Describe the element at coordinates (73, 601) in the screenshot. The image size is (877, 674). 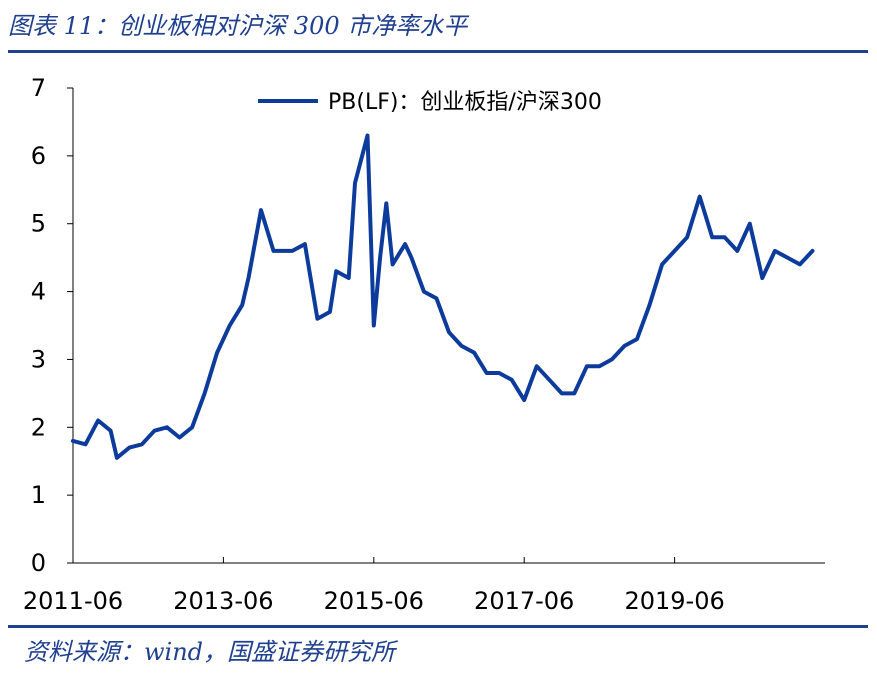
I see `x-tick-label: 2011-06` at that location.